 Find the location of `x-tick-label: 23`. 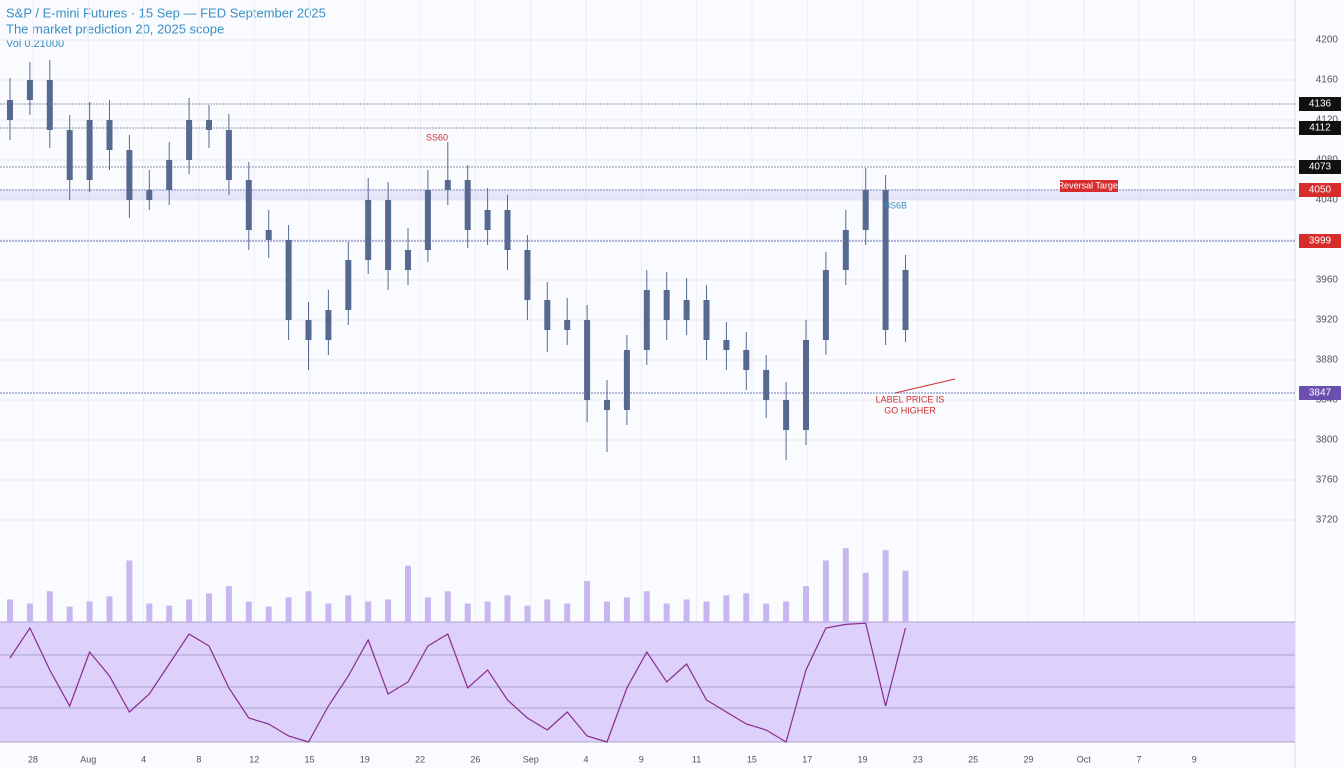

x-tick-label: 23 is located at coordinates (918, 759).